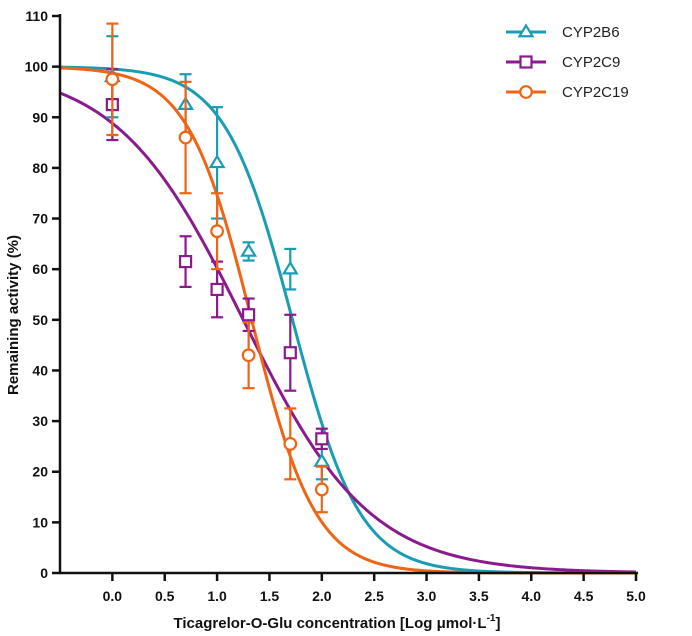 This screenshot has height=636, width=692. Describe the element at coordinates (37, 67) in the screenshot. I see `y-tick-label: 100` at that location.